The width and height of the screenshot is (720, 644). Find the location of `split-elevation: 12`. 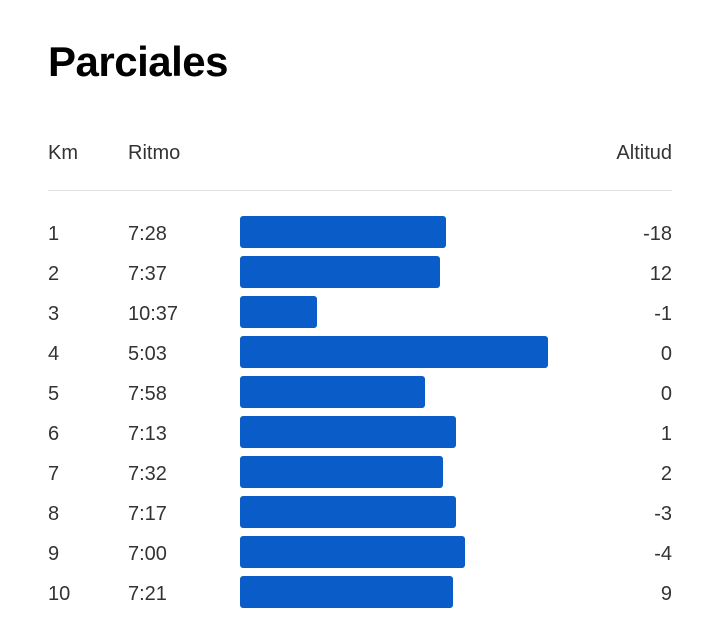

split-elevation: 12 is located at coordinates (660, 274).